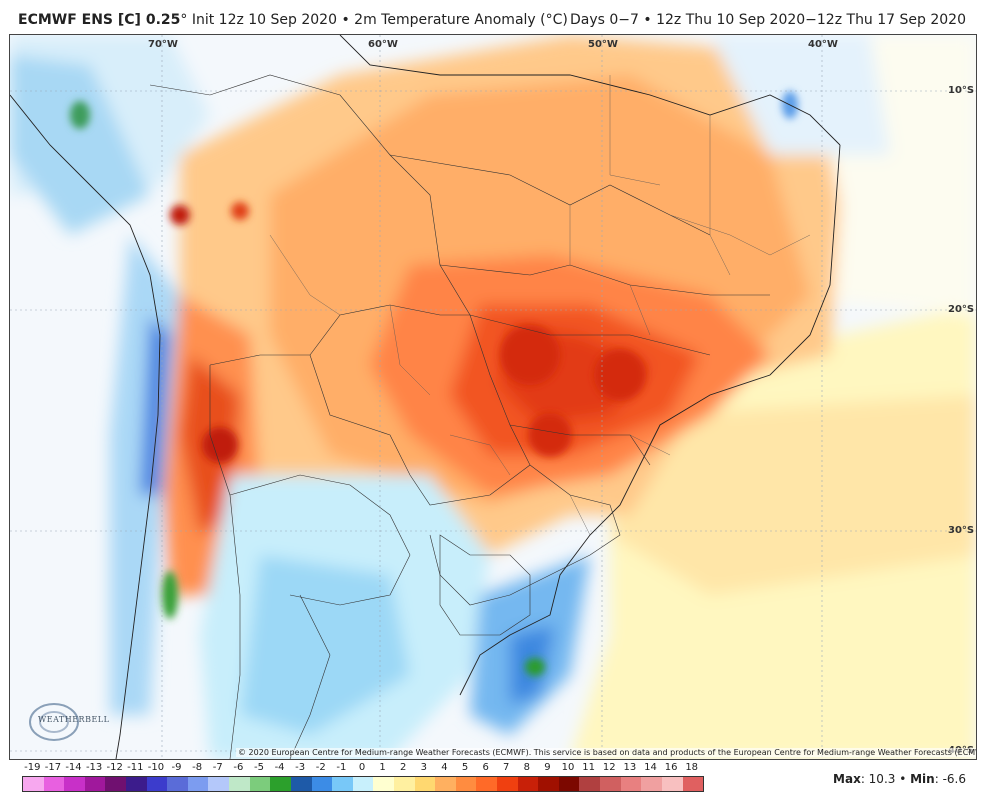 Image resolution: width=984 pixels, height=808 pixels. What do you see at coordinates (300, 767) in the screenshot?
I see `colorbar-label: -3` at bounding box center [300, 767].